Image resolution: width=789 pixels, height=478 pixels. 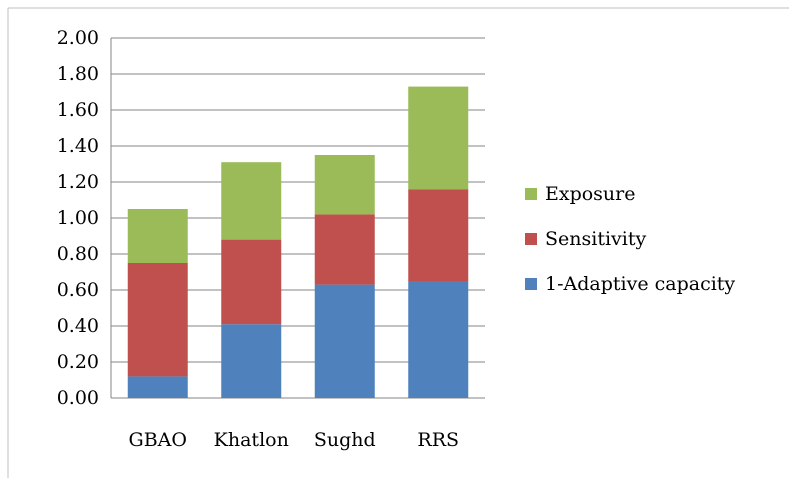 I want to click on bar-segment-1-adaptive-capacity-rrs, so click(x=438, y=339).